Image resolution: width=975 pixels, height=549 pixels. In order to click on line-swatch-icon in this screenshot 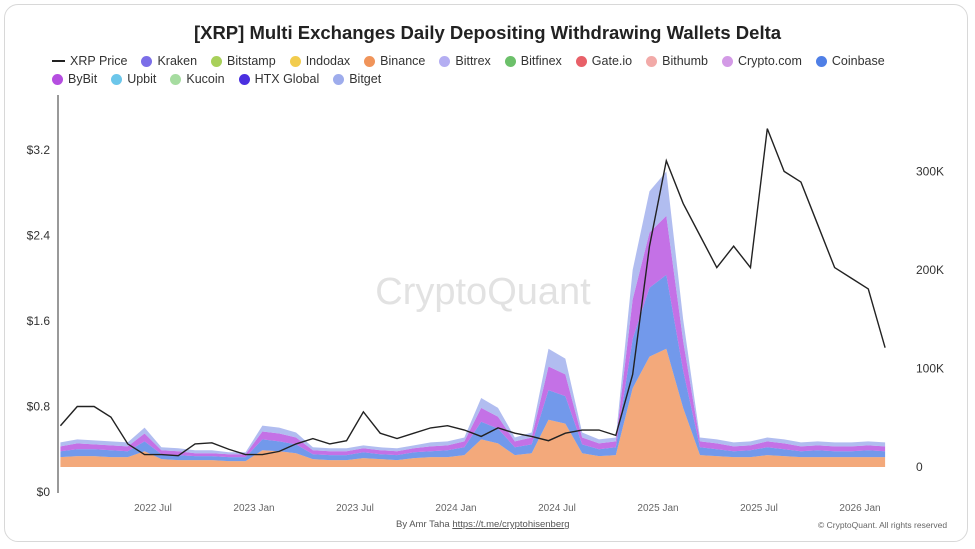, I will do `click(58, 61)`.